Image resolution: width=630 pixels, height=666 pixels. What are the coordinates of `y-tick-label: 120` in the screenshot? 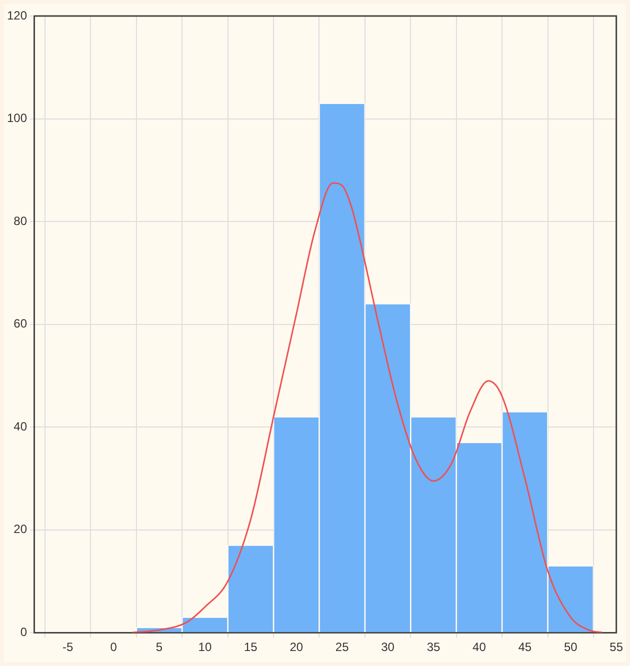 It's located at (17, 15).